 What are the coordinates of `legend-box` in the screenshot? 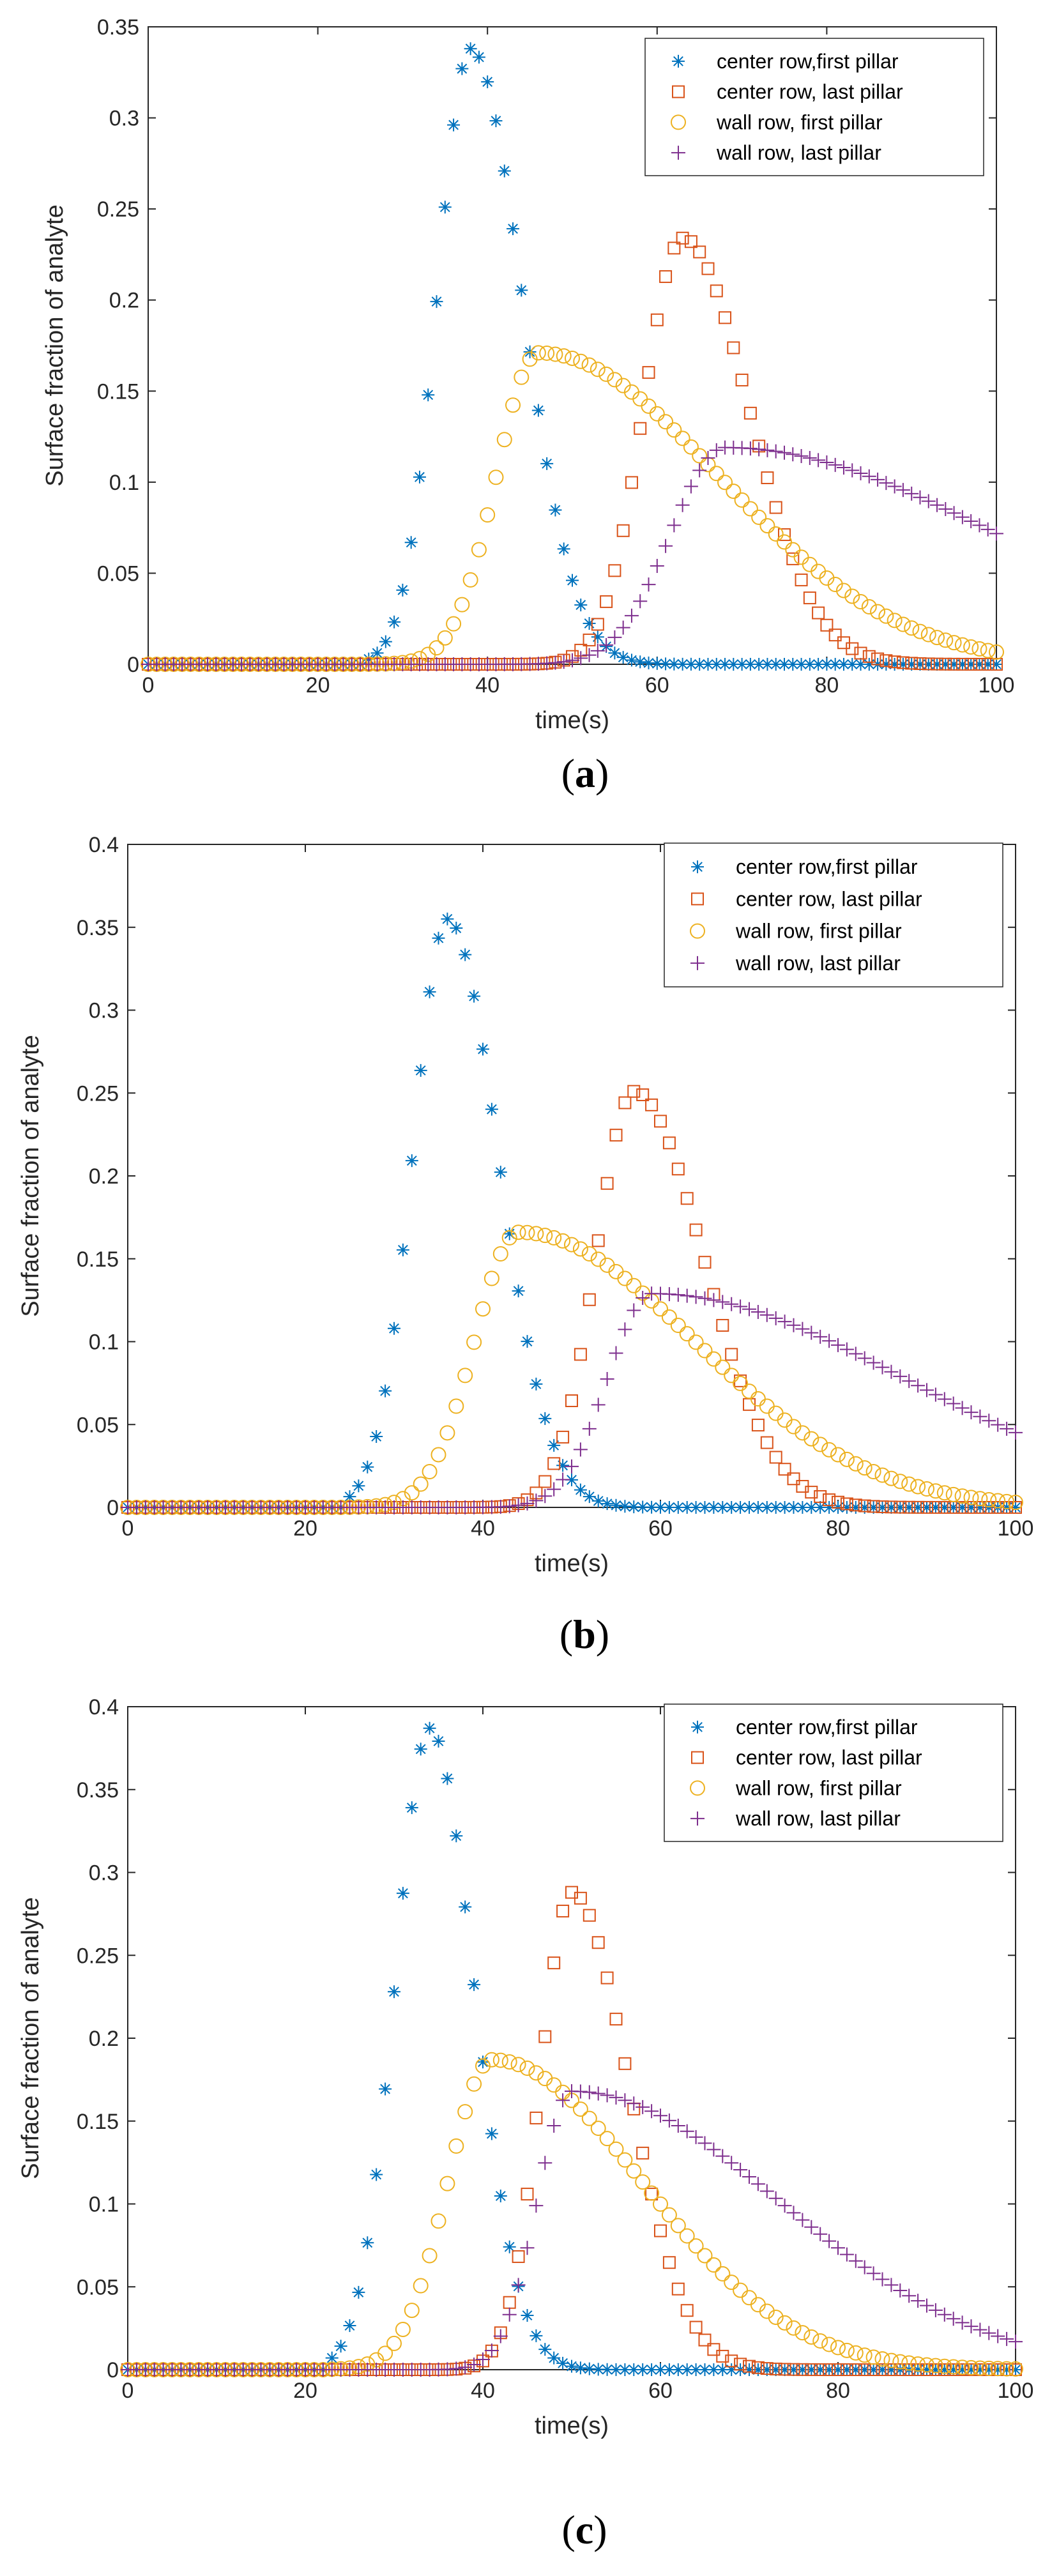 It's located at (833, 914).